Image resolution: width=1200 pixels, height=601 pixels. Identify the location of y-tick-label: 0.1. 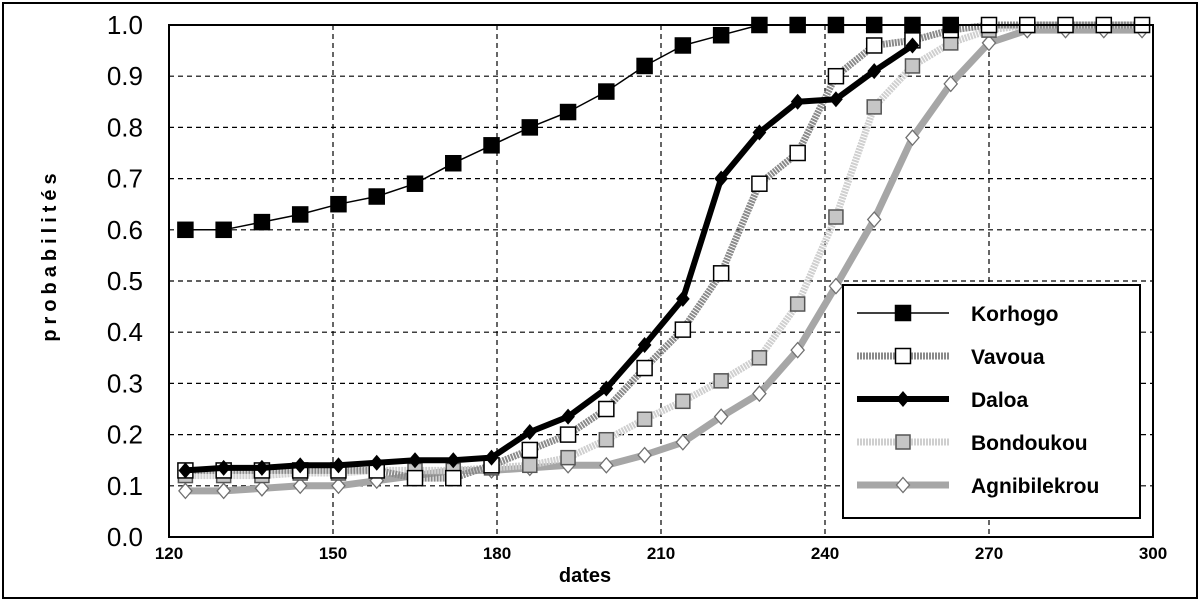
(125, 486).